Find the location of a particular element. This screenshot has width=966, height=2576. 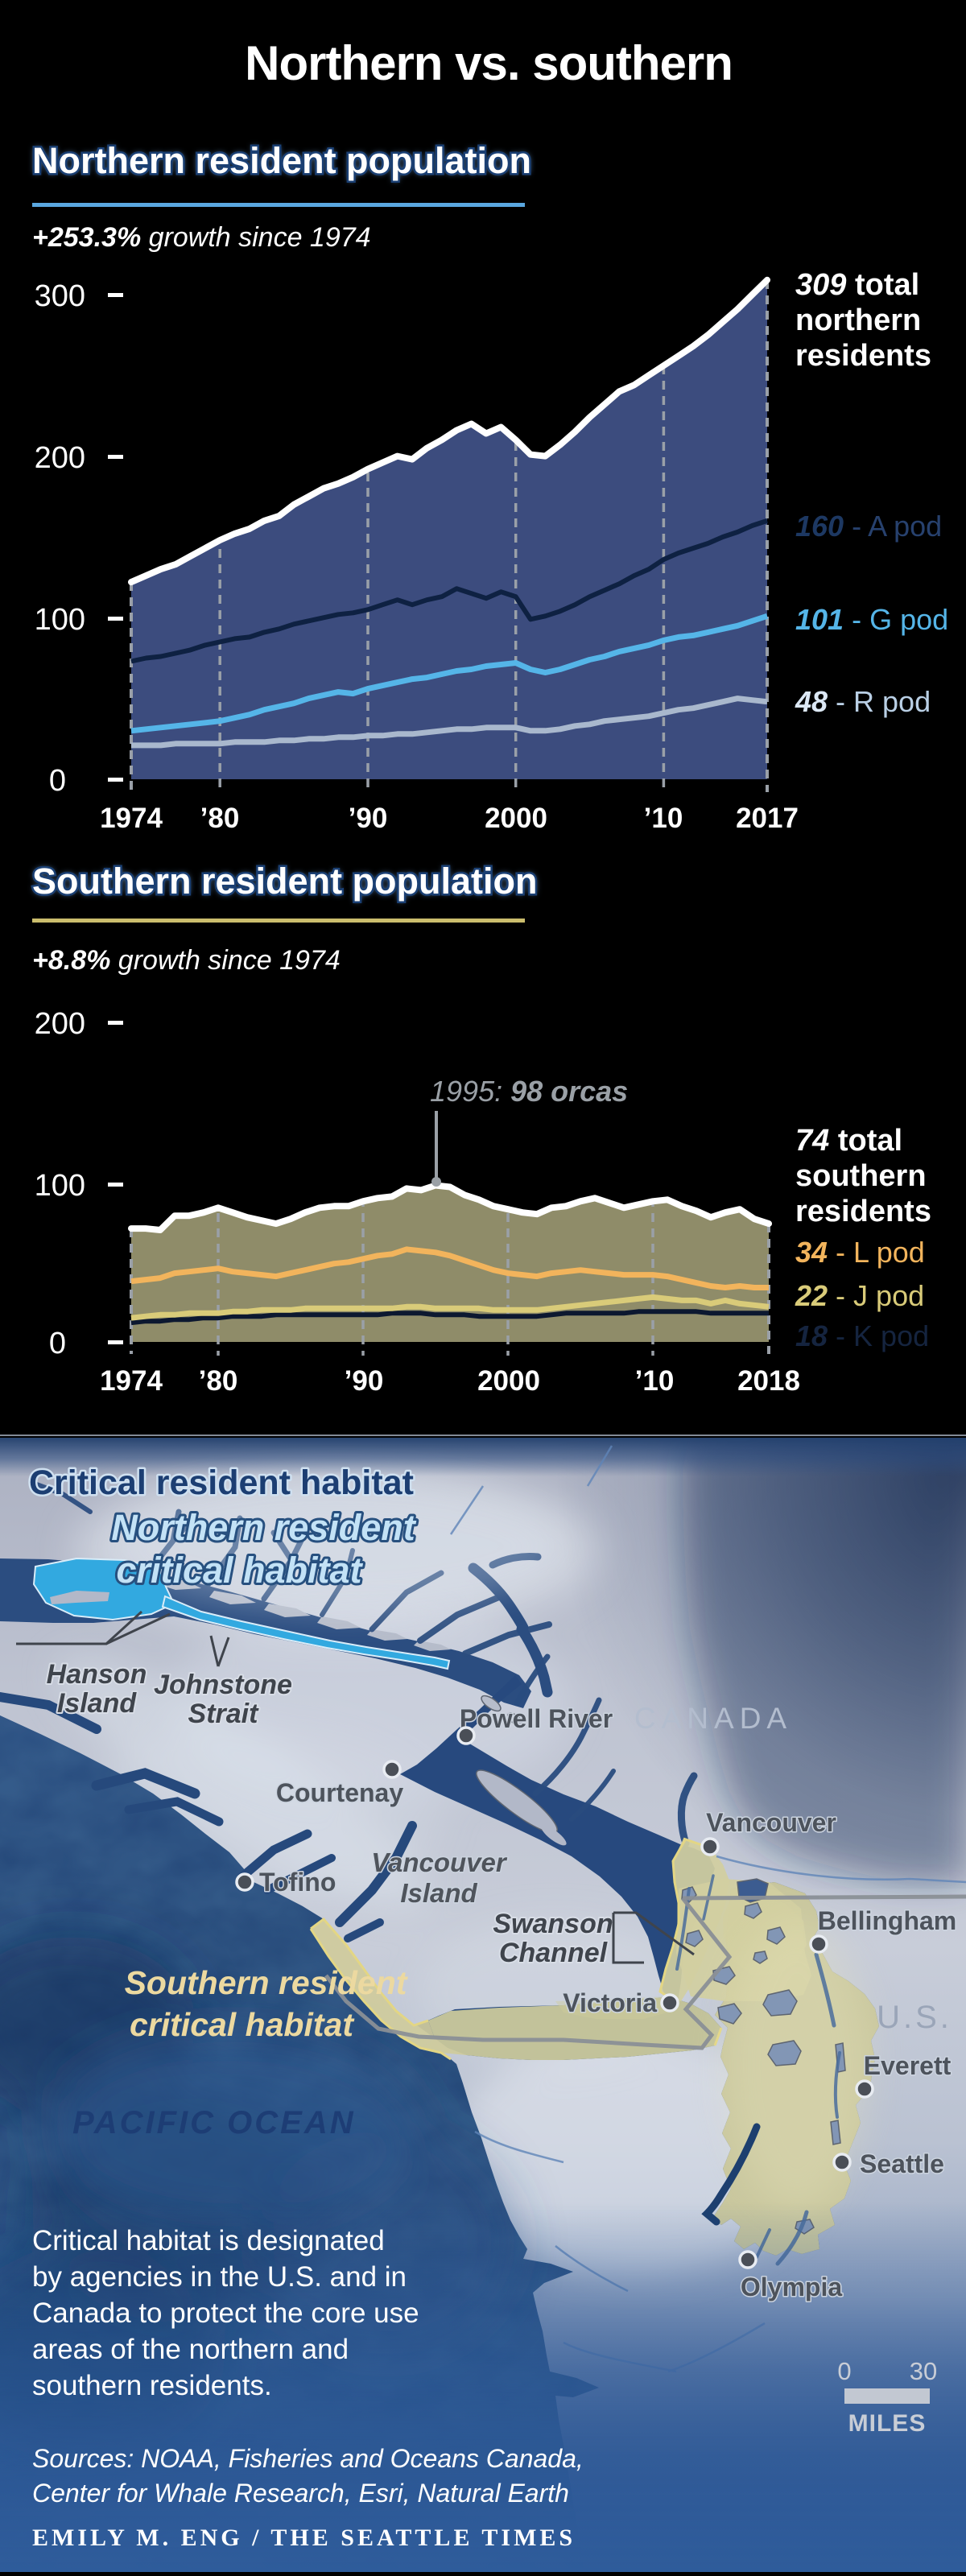

svg-text: Canada to protect the core use is located at coordinates (225, 2313).